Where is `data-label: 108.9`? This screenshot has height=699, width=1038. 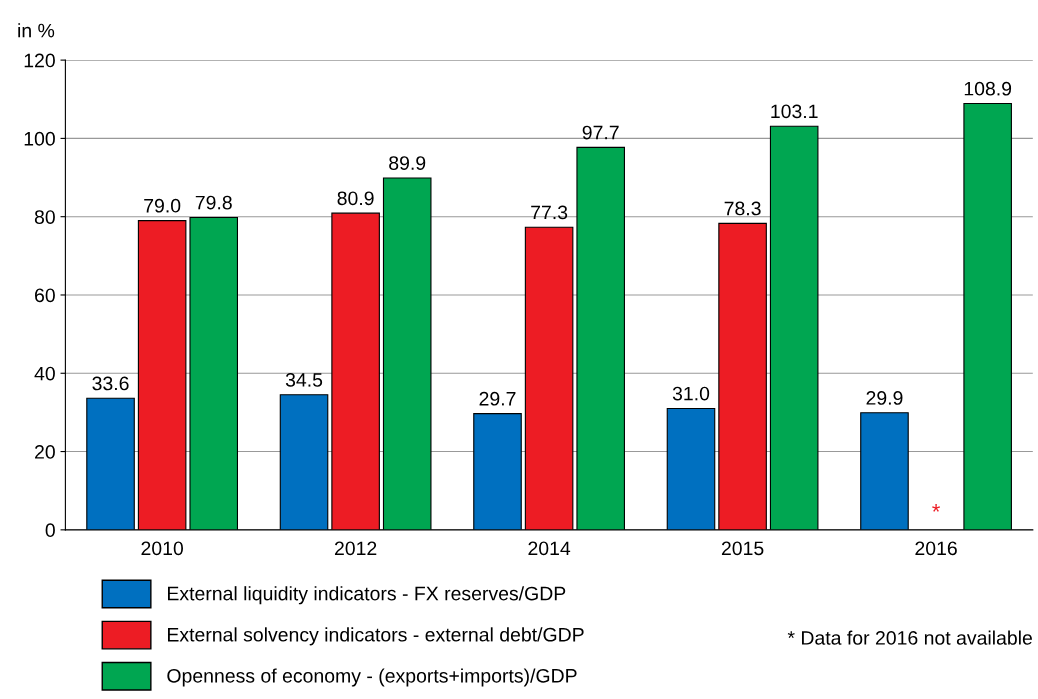
data-label: 108.9 is located at coordinates (988, 88).